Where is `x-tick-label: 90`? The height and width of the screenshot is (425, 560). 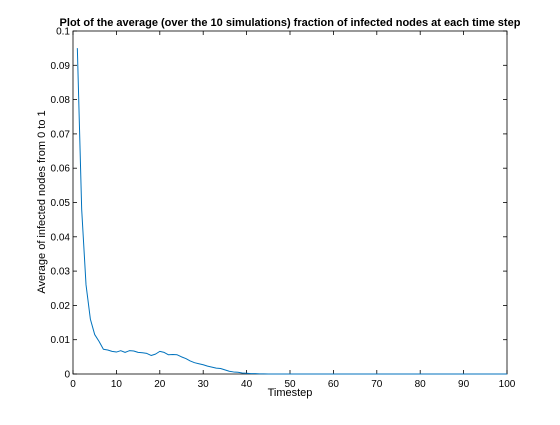 x-tick-label: 90 is located at coordinates (464, 384).